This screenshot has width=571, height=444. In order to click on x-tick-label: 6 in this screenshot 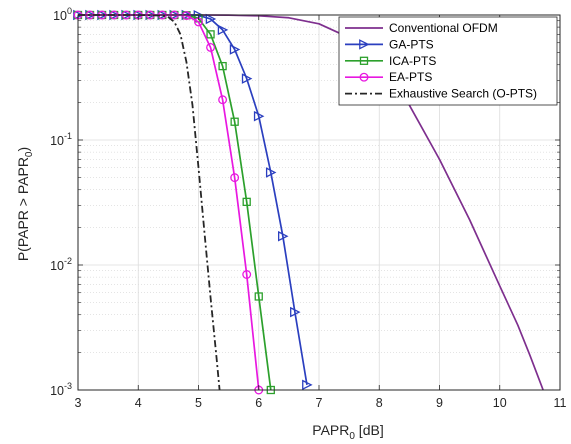, I will do `click(258, 403)`.